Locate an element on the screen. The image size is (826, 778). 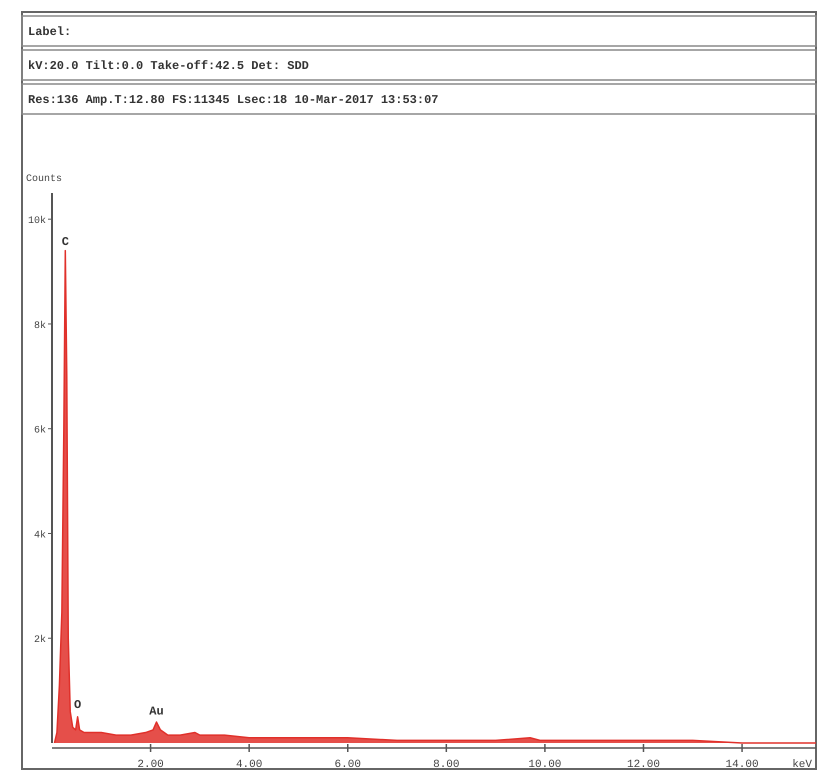
text: Res:136 Amp.T:12.80 FS:11345 Lsec:18 10-Mar-2017 13:53:07 is located at coordinates (233, 100).